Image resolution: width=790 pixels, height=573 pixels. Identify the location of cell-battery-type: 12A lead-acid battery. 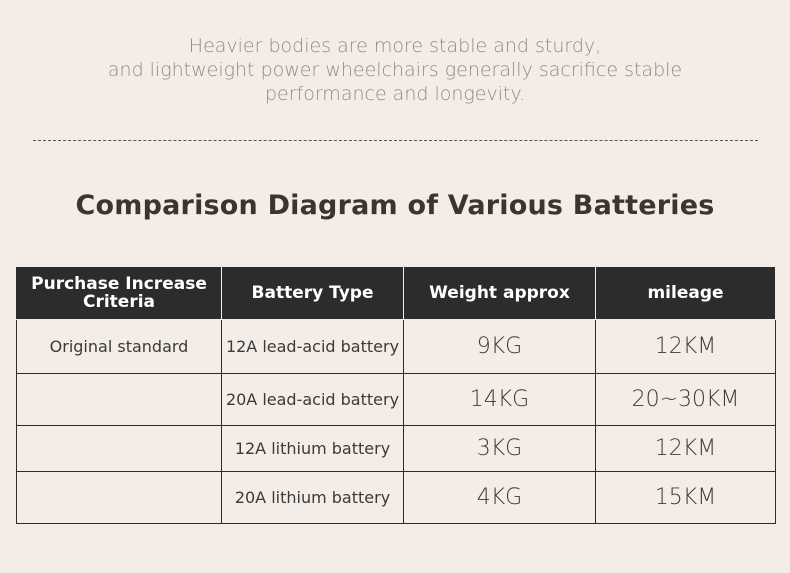
(312, 346).